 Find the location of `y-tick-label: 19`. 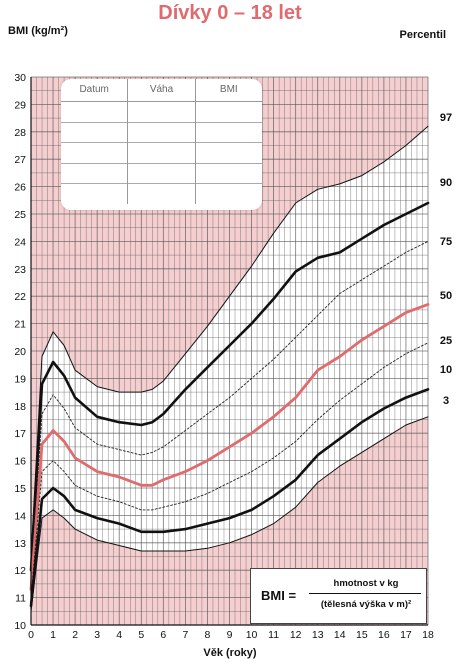

y-tick-label: 19 is located at coordinates (20, 379).